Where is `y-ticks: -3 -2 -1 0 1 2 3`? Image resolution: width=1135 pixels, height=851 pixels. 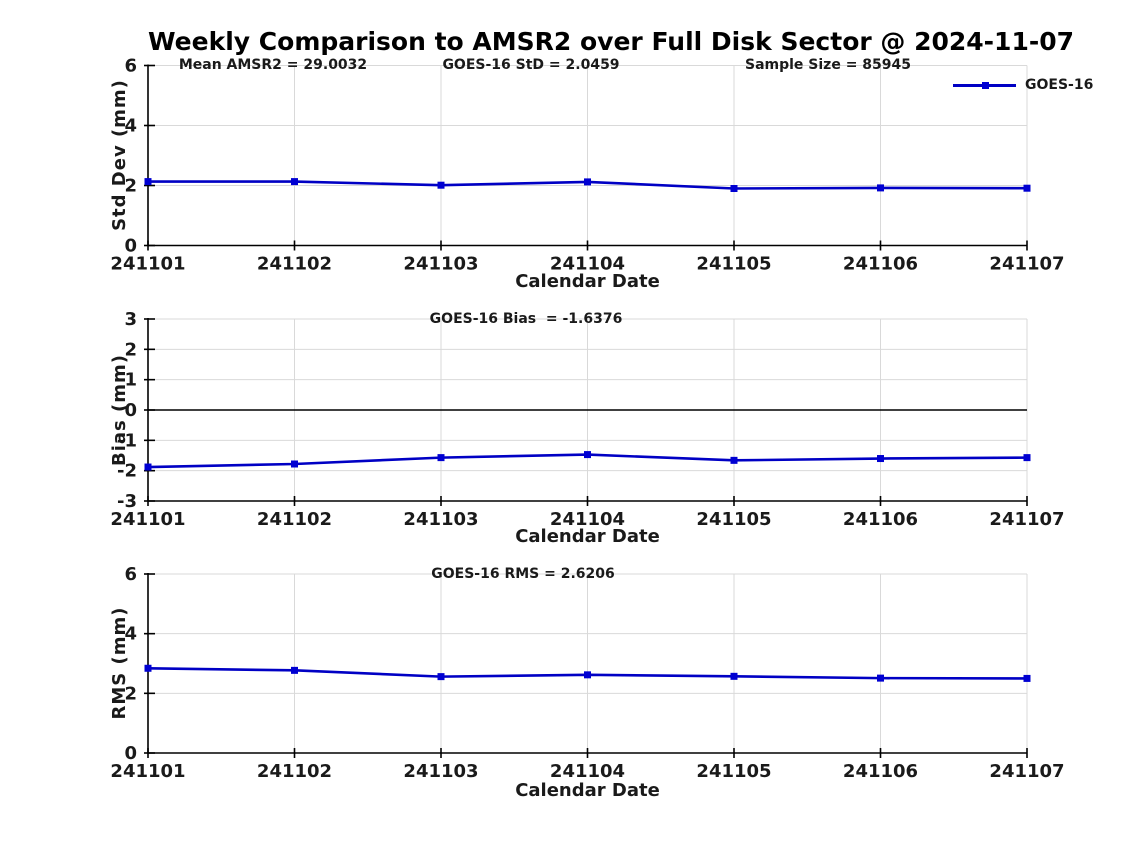
y-ticks: -3 -2 -1 0 1 2 3 is located at coordinates (136, 410).